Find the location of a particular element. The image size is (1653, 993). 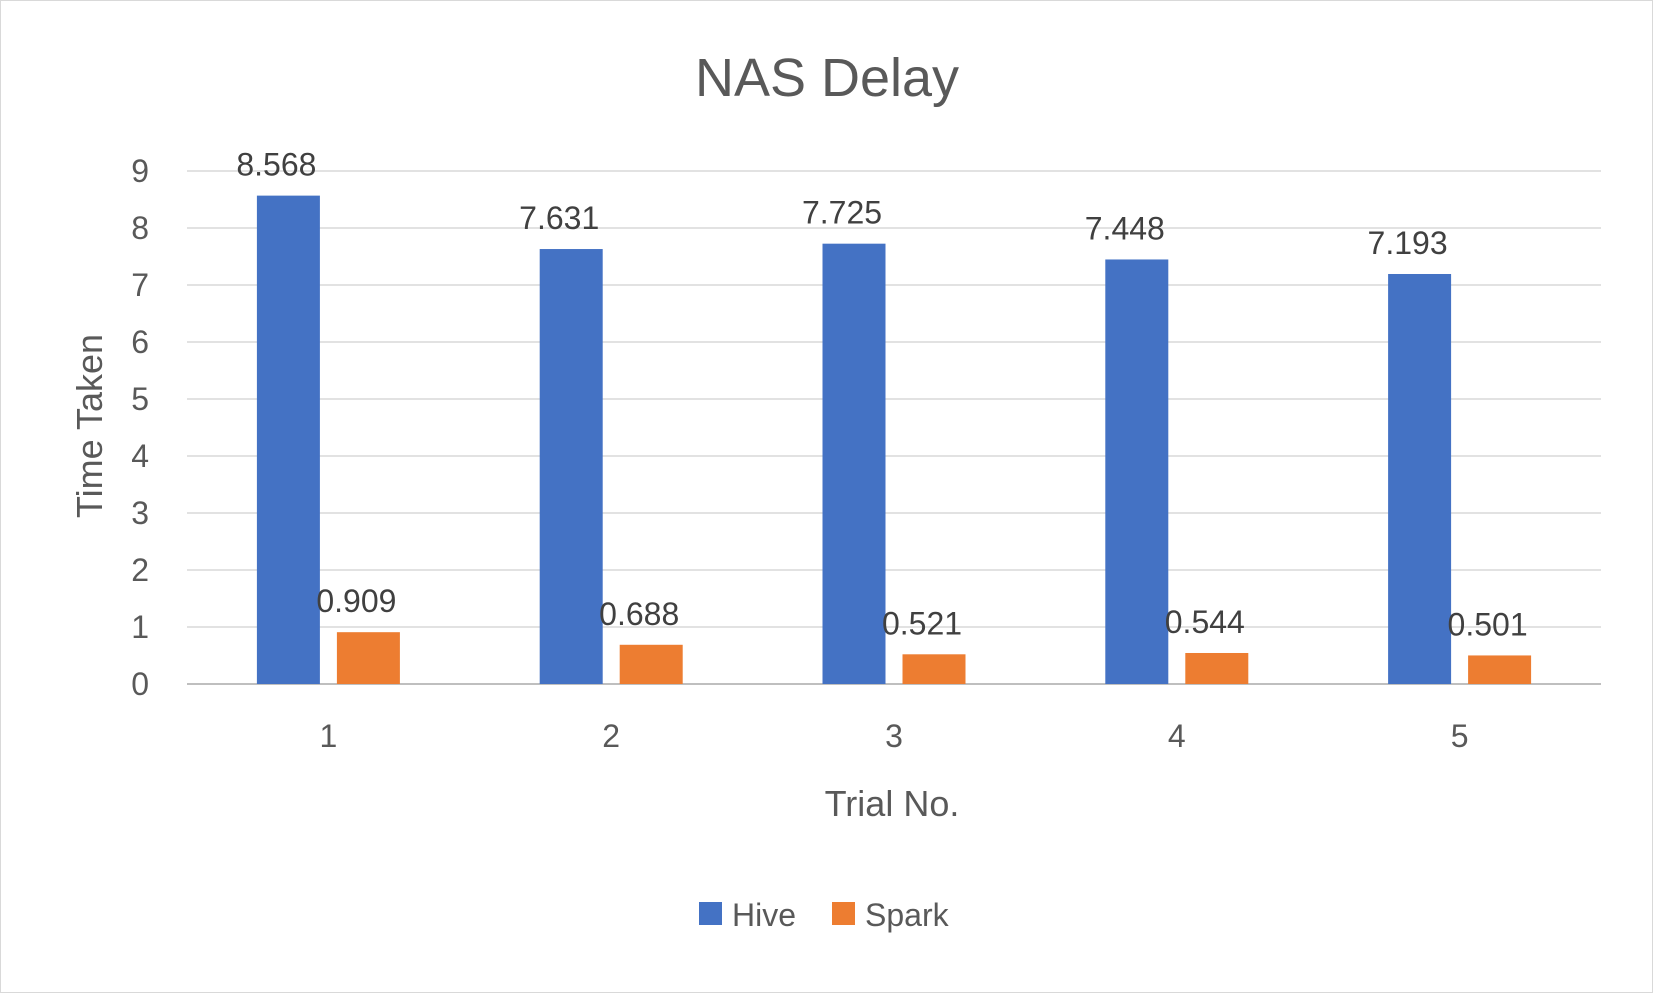

data-label: 0.501 is located at coordinates (1488, 624).